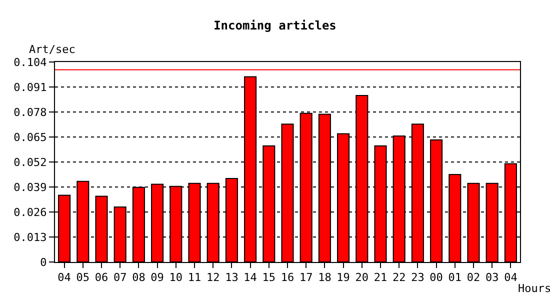  Describe the element at coordinates (287, 277) in the screenshot. I see `x-tick-label: 16` at that location.